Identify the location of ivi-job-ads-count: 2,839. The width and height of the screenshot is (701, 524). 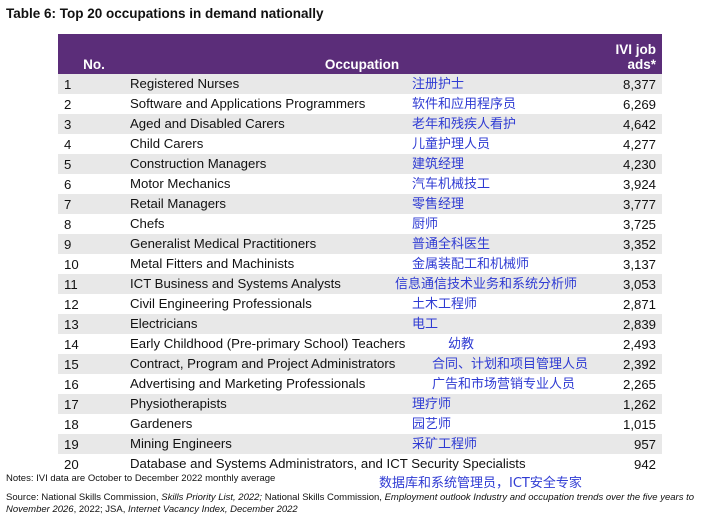
(628, 324).